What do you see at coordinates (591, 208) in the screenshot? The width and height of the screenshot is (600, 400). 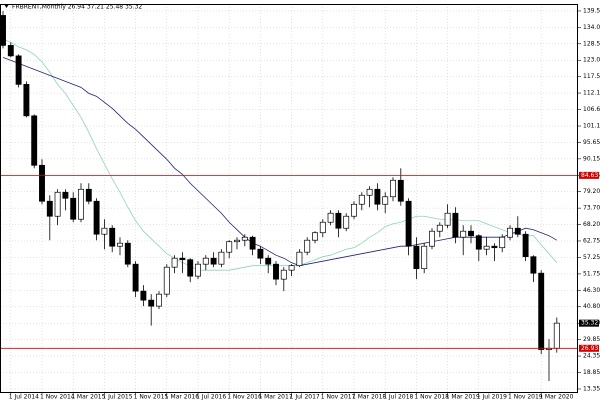 I see `y-tick-label: 73.70` at bounding box center [591, 208].